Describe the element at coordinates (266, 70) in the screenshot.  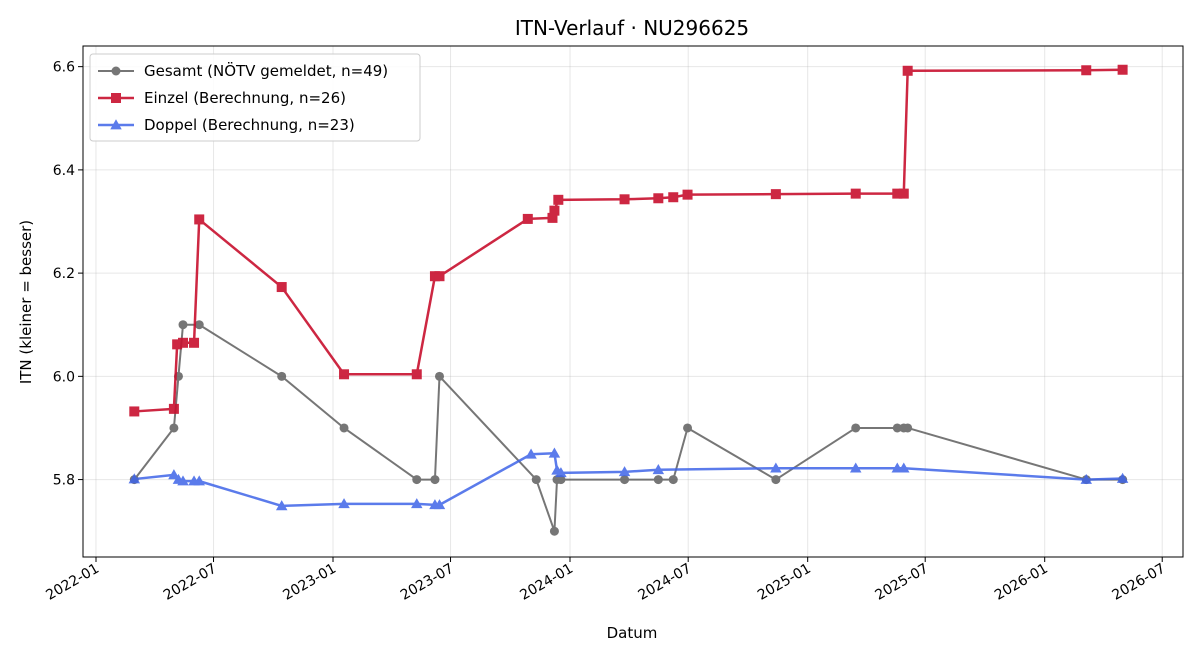
I see `legend-label: Gesamt (NÖTV gemeldet, n=49)` at that location.